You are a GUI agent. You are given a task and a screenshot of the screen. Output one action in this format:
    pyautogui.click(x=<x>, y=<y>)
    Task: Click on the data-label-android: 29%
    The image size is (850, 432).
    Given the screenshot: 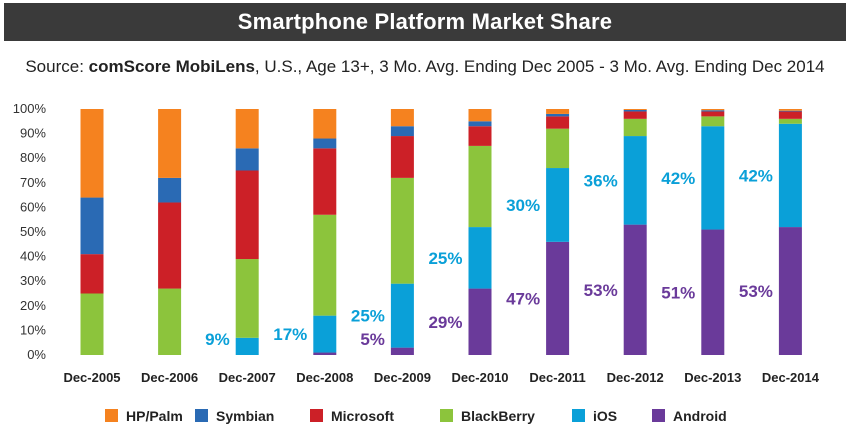 What is the action you would take?
    pyautogui.click(x=445, y=322)
    